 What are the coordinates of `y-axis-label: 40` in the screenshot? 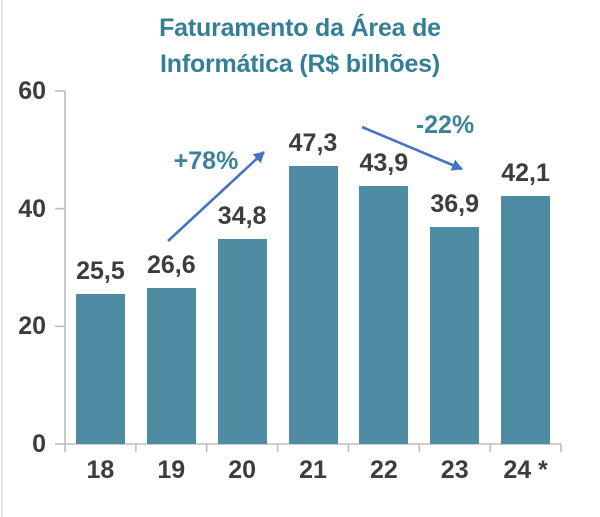 It's located at (32, 208).